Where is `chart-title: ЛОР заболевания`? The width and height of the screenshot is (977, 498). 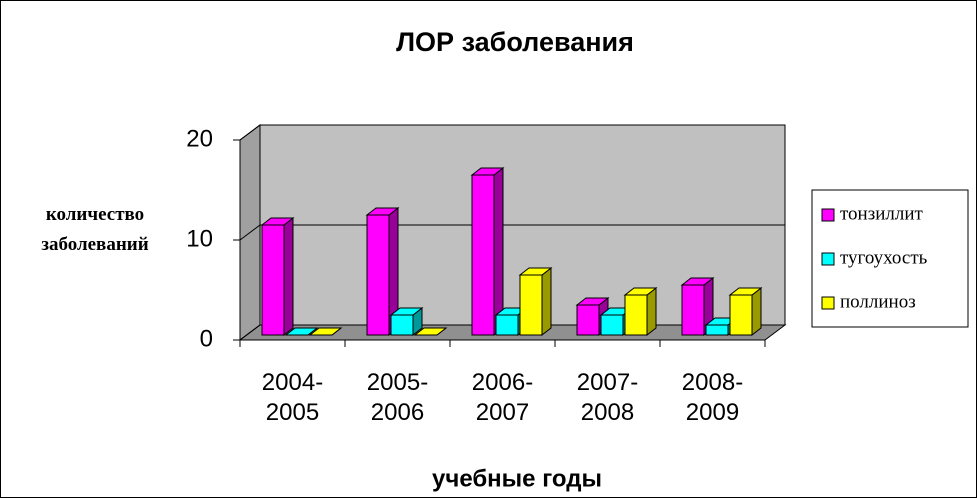
chart-title: ЛОР заболевания is located at coordinates (515, 42).